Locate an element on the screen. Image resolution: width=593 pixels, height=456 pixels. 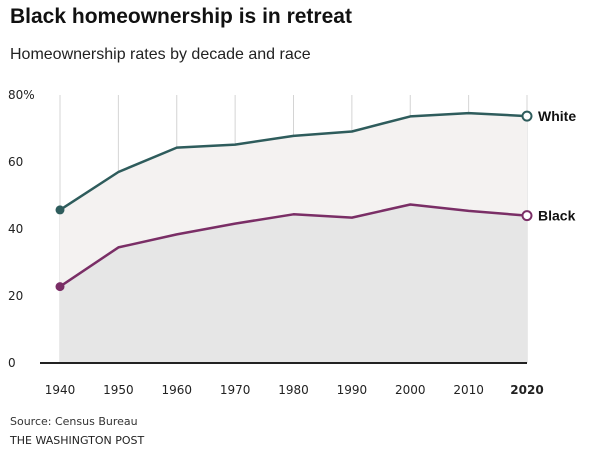
x-tick-label-2010: 2010 is located at coordinates (468, 390).